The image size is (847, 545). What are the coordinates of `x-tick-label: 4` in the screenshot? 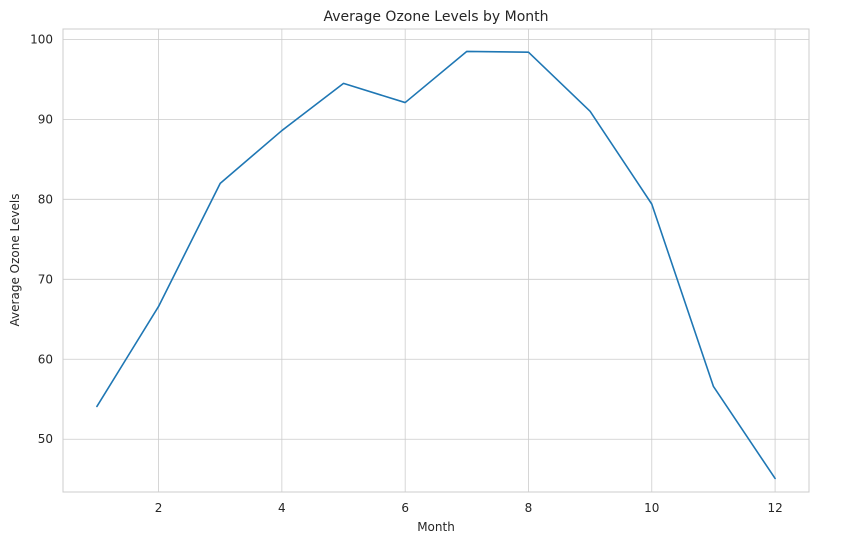 It's located at (282, 508).